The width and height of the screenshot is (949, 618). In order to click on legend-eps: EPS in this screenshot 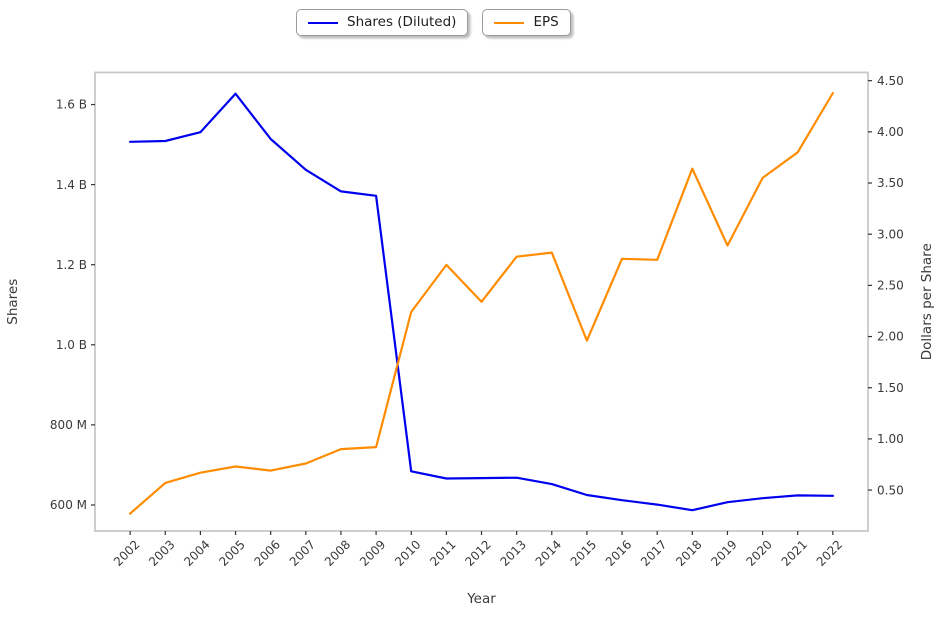, I will do `click(526, 22)`.